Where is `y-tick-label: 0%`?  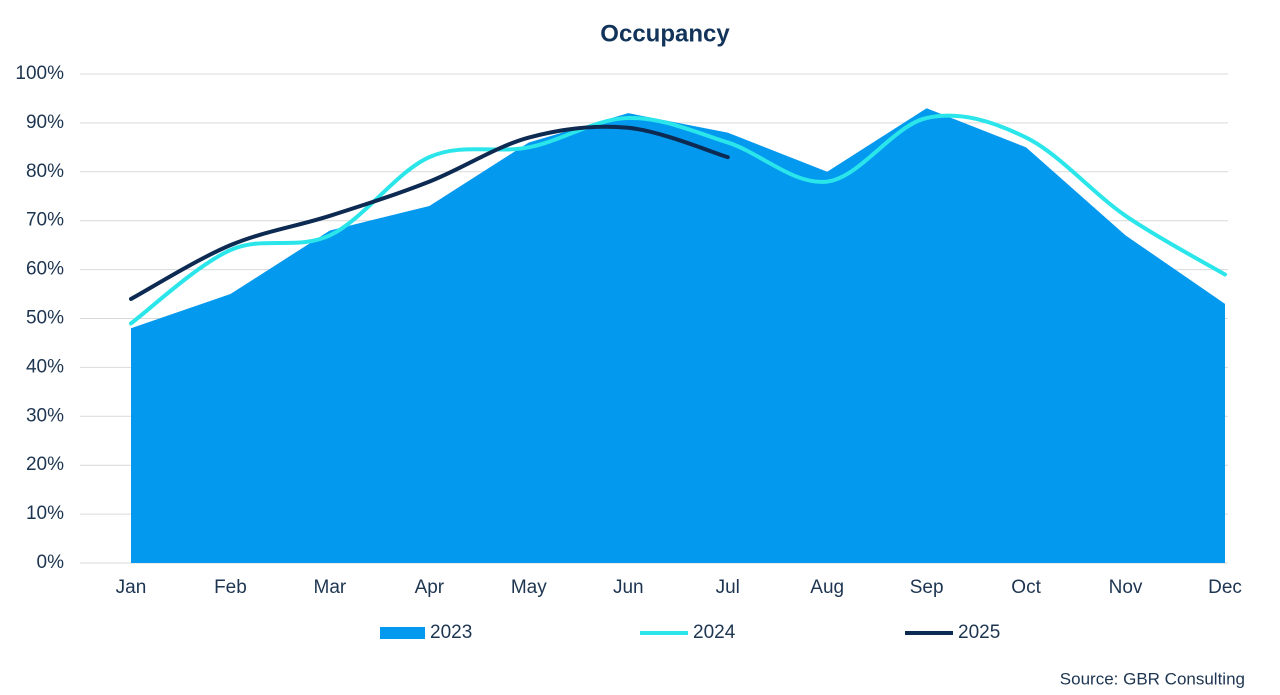
y-tick-label: 0% is located at coordinates (51, 562).